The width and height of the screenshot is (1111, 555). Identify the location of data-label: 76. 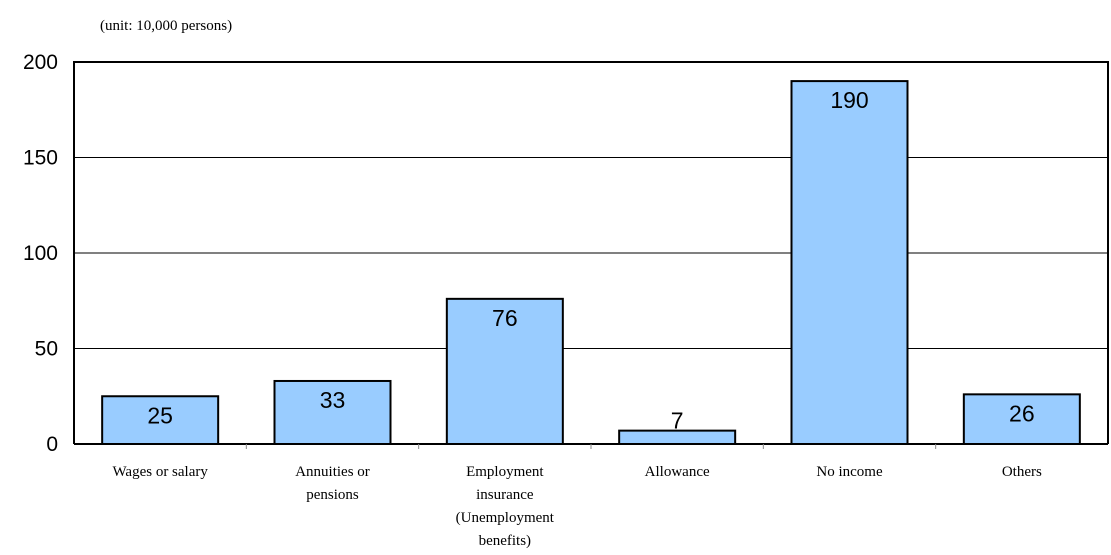
(505, 318).